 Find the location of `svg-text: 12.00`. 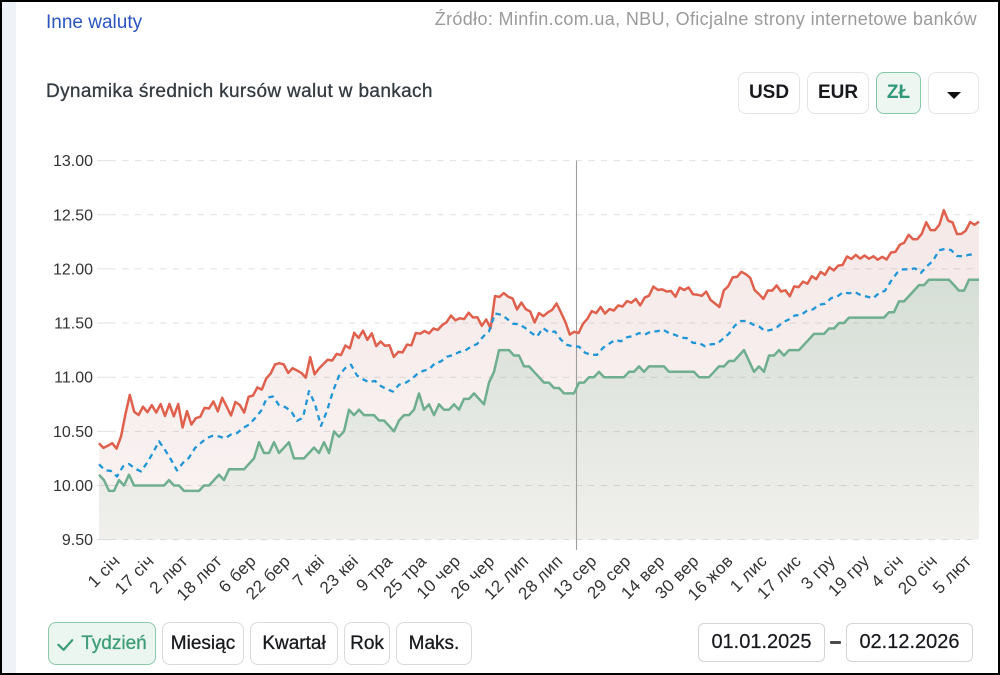

svg-text: 12.00 is located at coordinates (73, 269).